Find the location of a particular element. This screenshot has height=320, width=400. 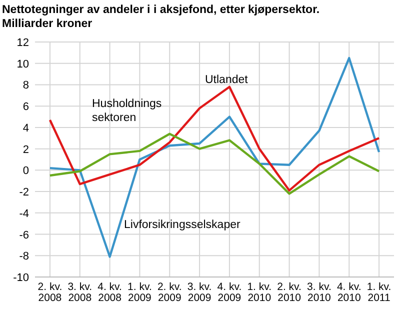

series-label: Utlandet is located at coordinates (227, 80).